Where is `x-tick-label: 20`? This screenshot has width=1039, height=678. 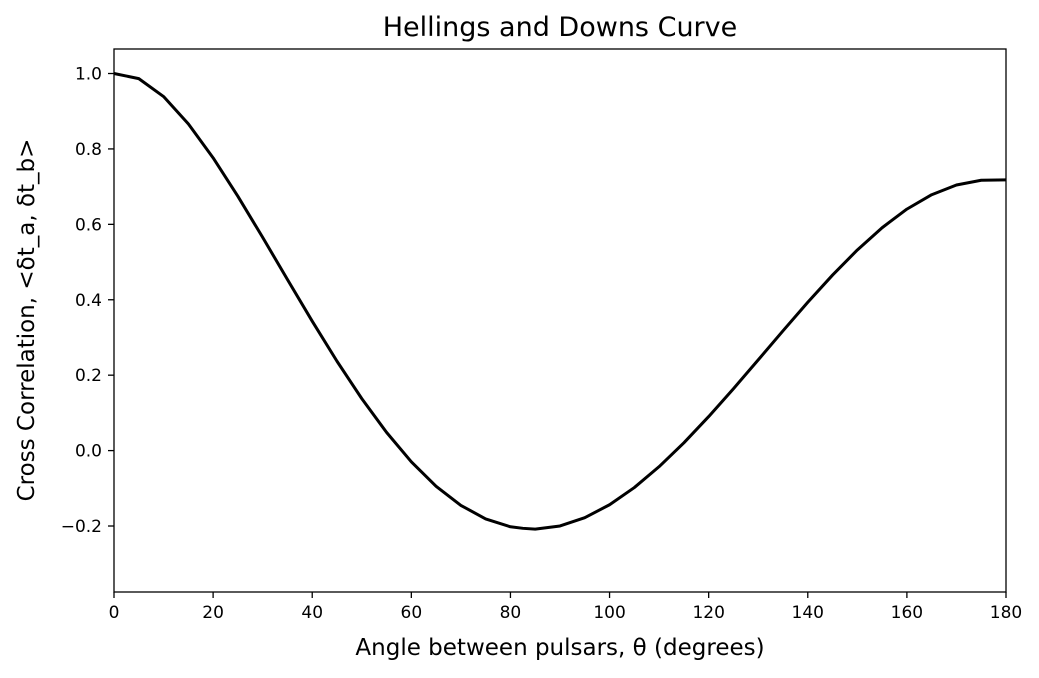 x-tick-label: 20 is located at coordinates (213, 613).